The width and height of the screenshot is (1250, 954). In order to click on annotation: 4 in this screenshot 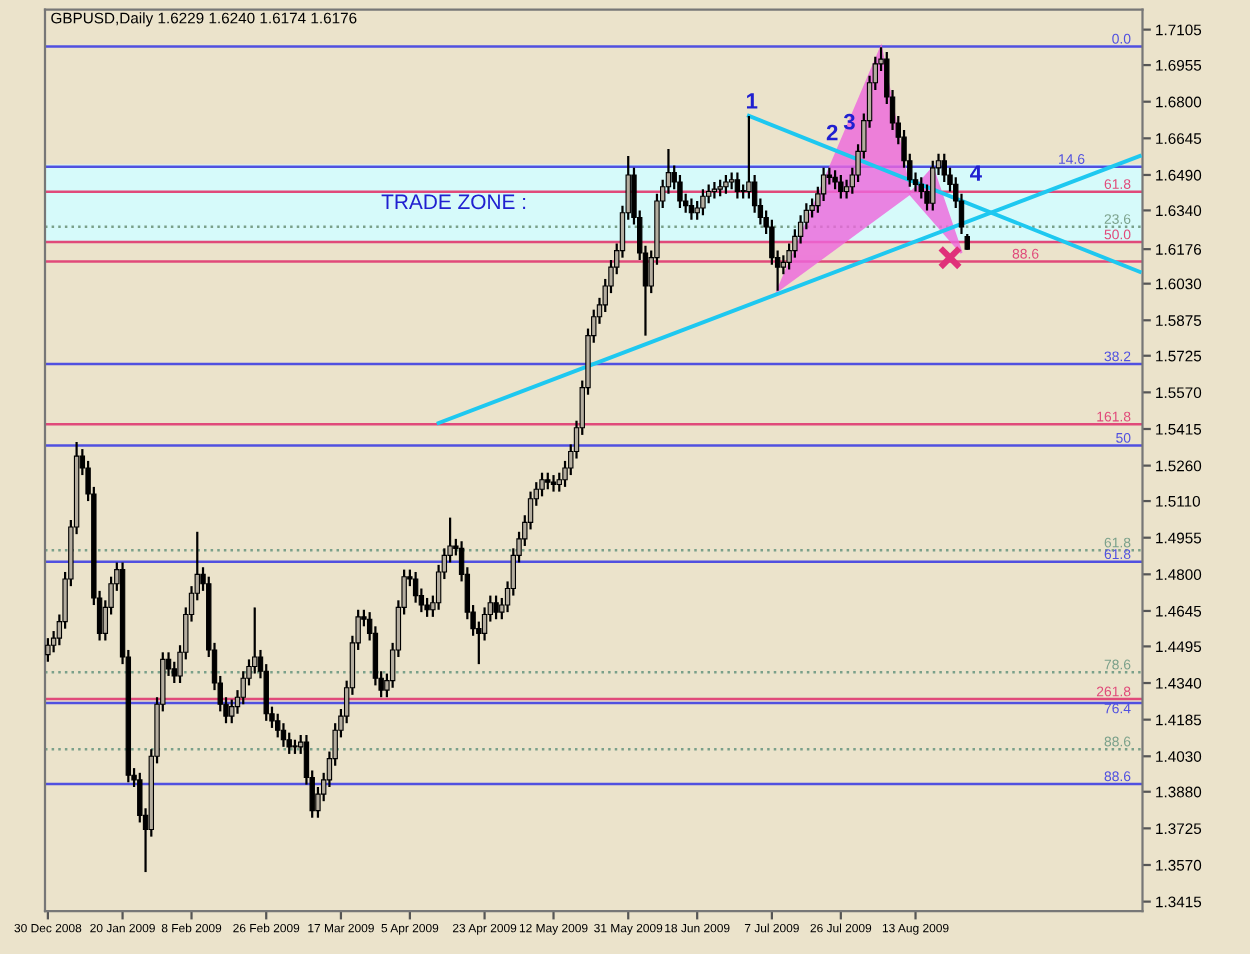, I will do `click(976, 173)`.